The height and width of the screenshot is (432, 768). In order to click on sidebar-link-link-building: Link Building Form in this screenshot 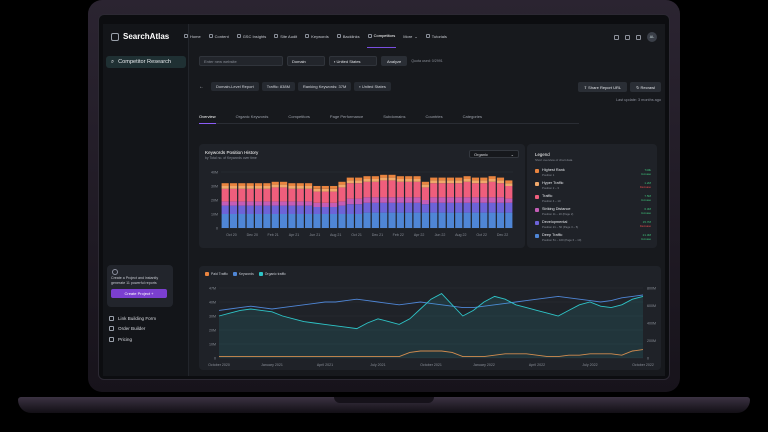, I will do `click(132, 318)`.